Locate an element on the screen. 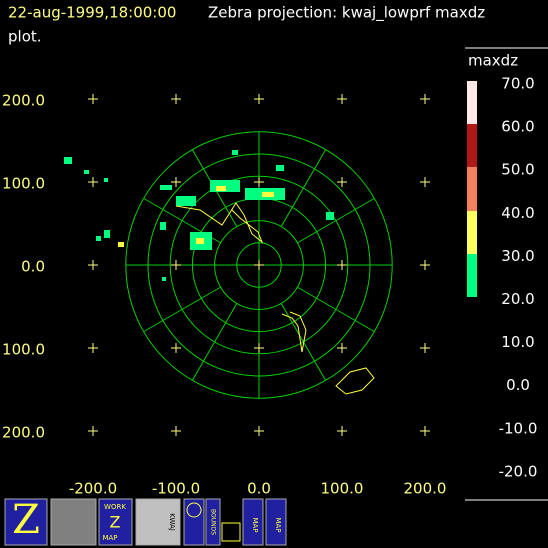  colorbar-label: 0.0 is located at coordinates (518, 385).